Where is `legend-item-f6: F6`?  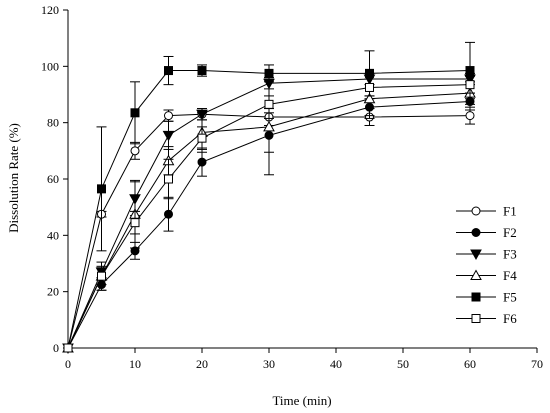 legend-item-f6: F6 is located at coordinates (486, 318).